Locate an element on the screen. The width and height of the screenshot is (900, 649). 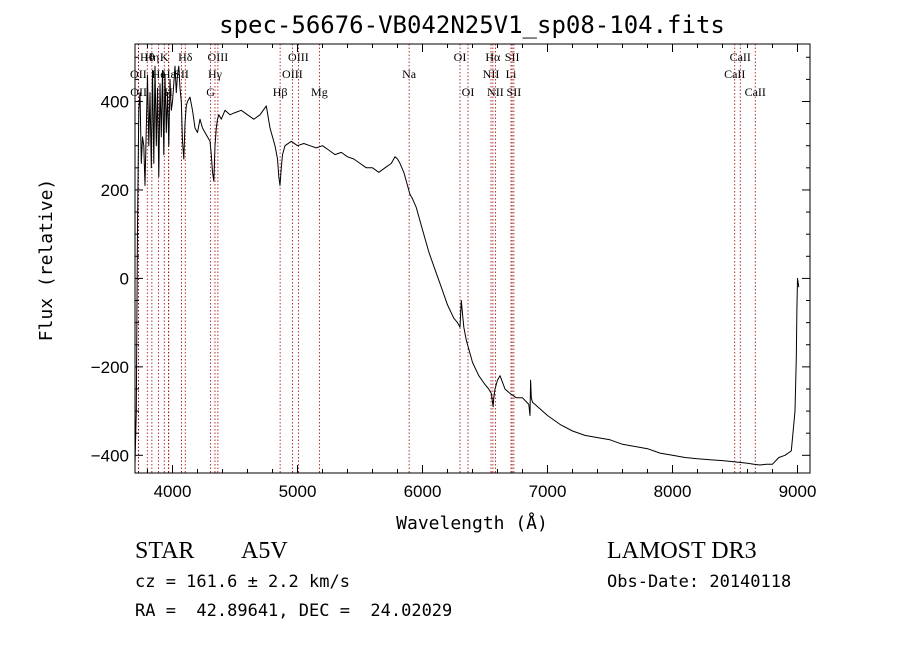
line-mark-label-25: SII is located at coordinates (514, 92).